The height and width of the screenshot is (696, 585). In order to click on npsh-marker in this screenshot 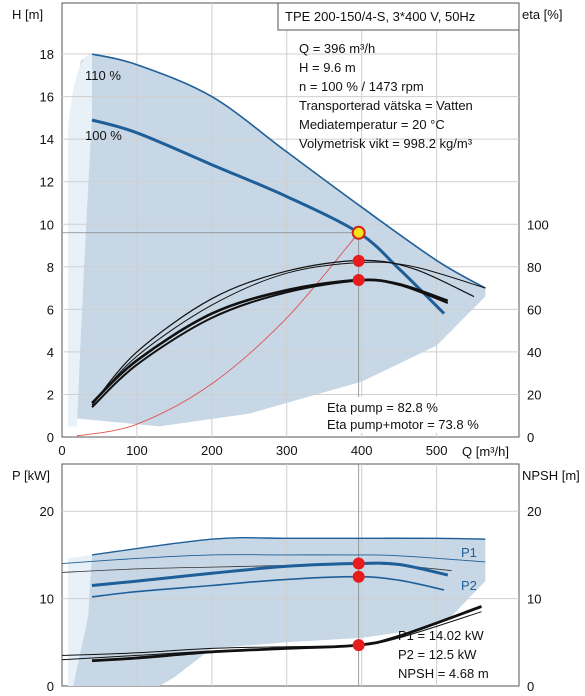, I will do `click(358, 645)`.